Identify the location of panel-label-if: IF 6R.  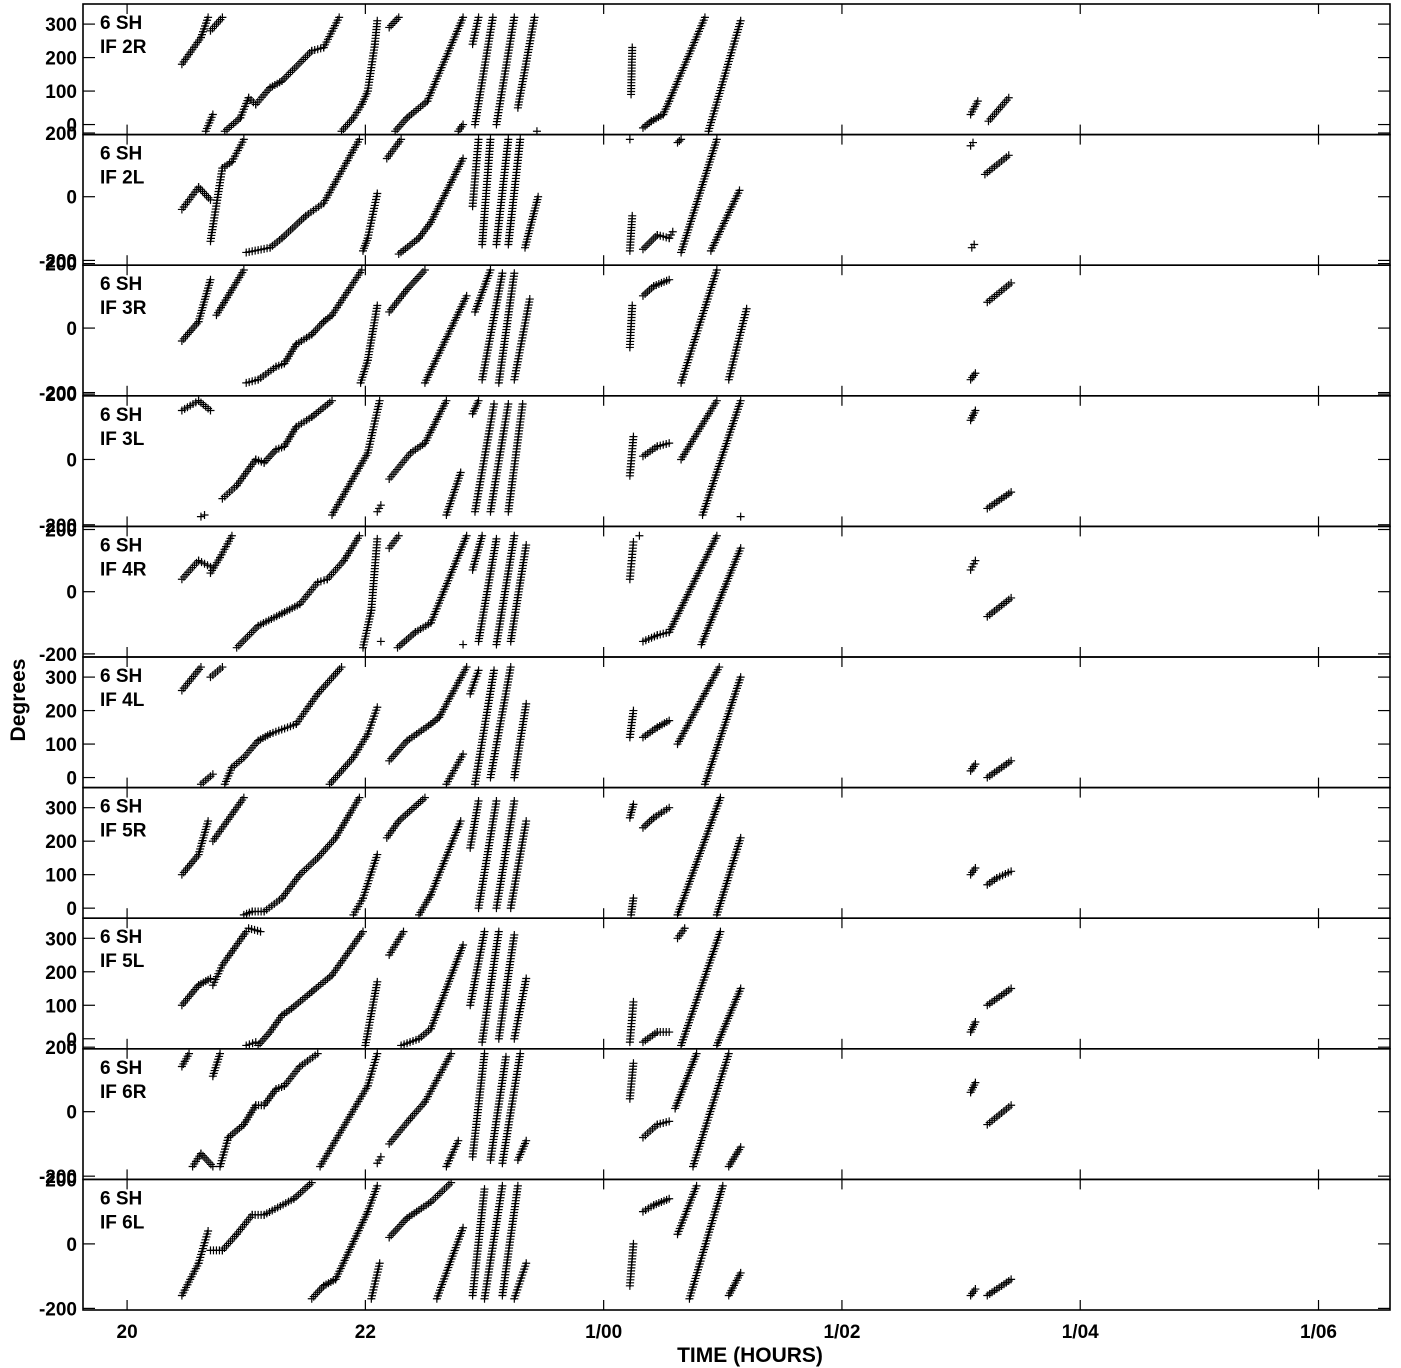
(123, 1092).